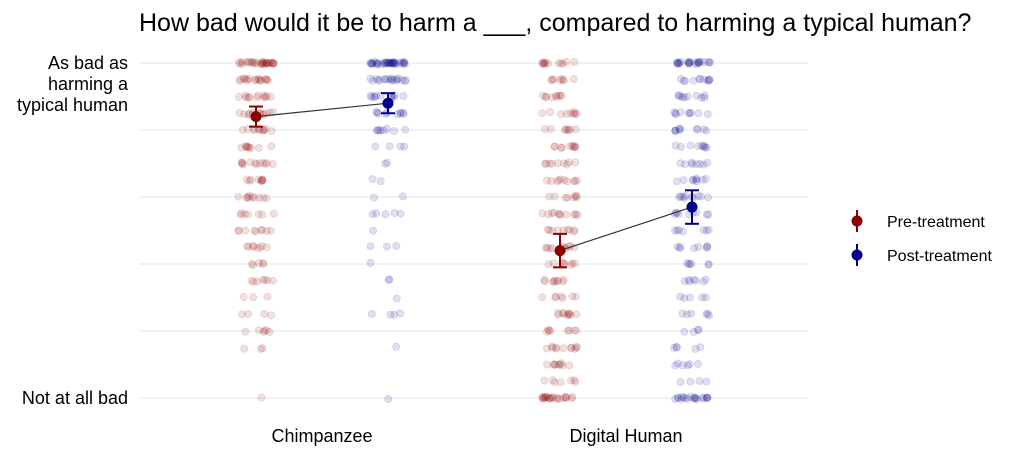 The height and width of the screenshot is (456, 1026). I want to click on legend-item: Post-treatment, so click(921, 255).